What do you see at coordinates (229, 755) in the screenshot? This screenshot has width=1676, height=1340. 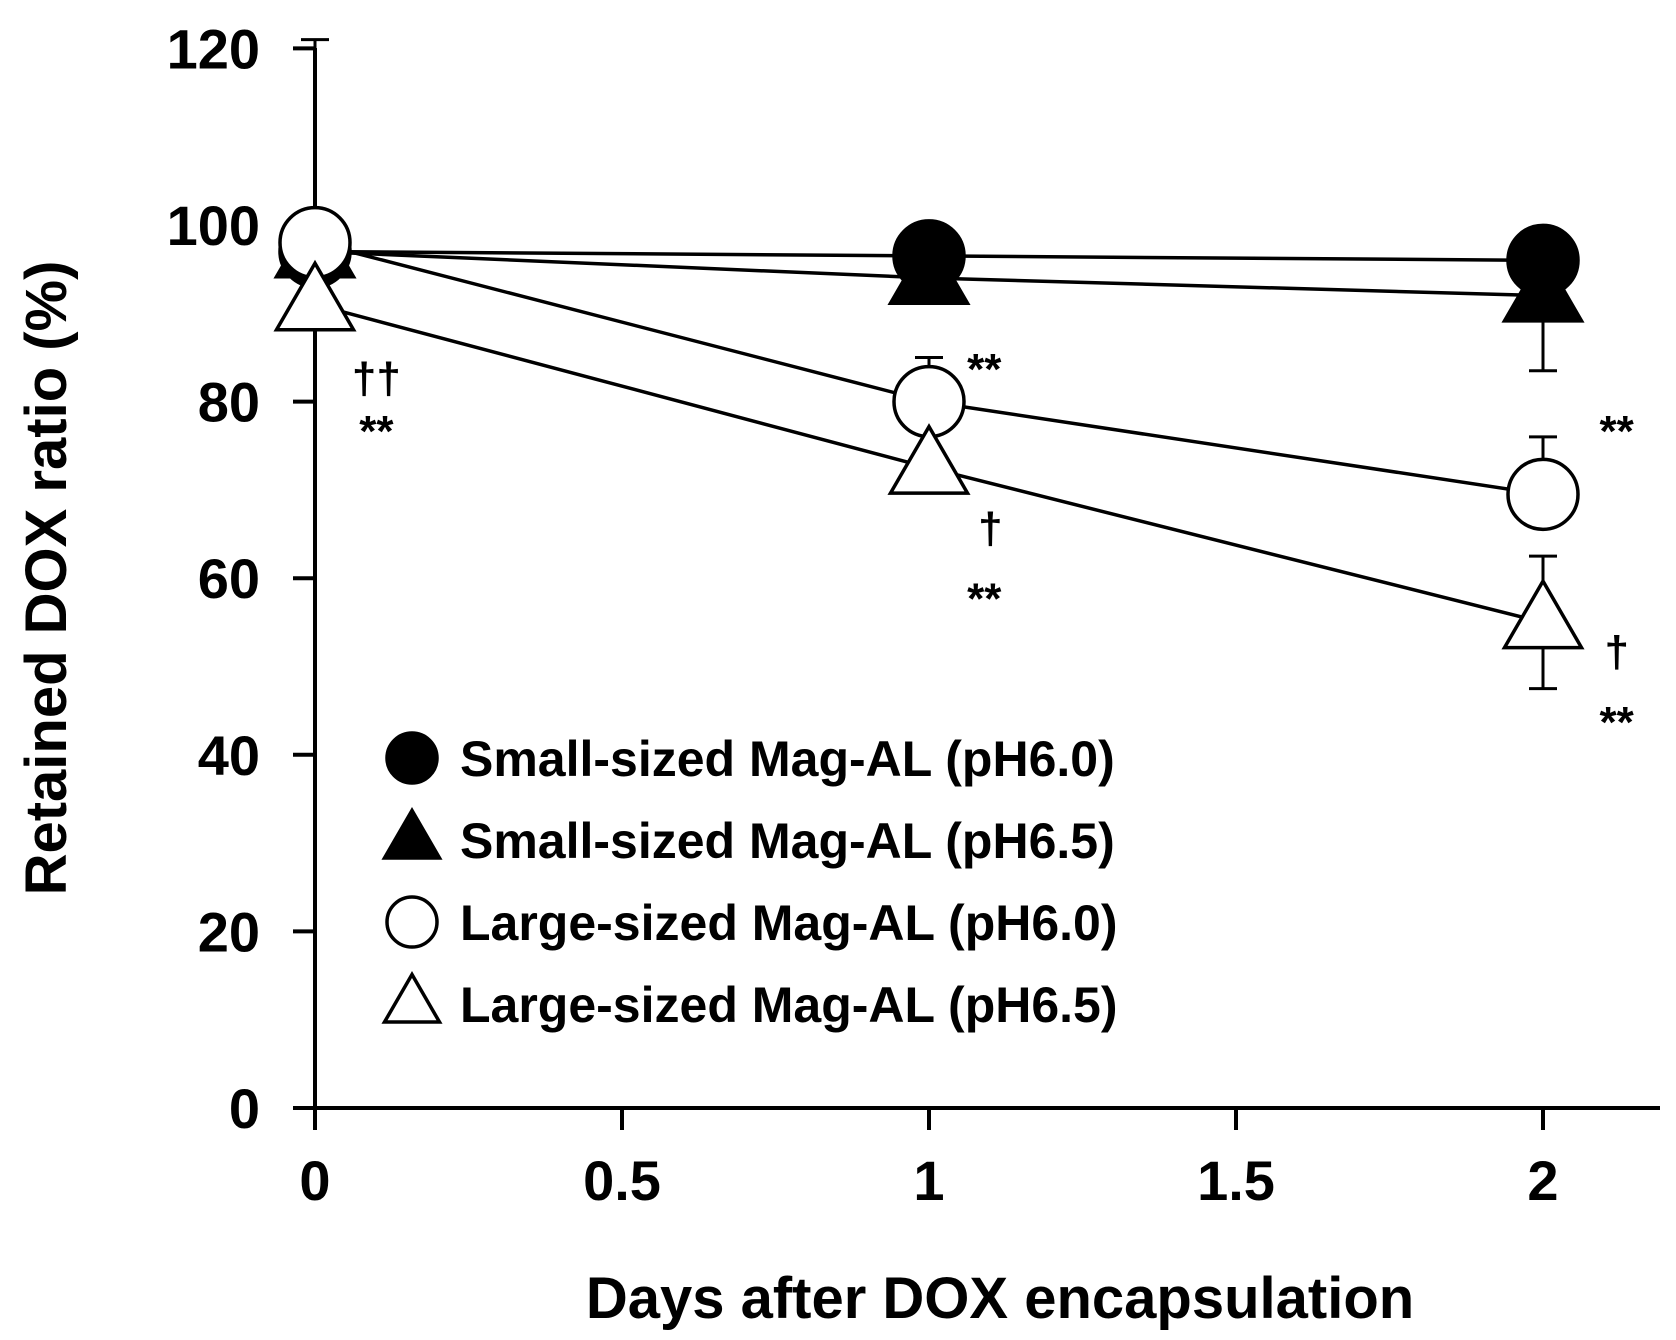 I see `y-tick-label: 40` at bounding box center [229, 755].